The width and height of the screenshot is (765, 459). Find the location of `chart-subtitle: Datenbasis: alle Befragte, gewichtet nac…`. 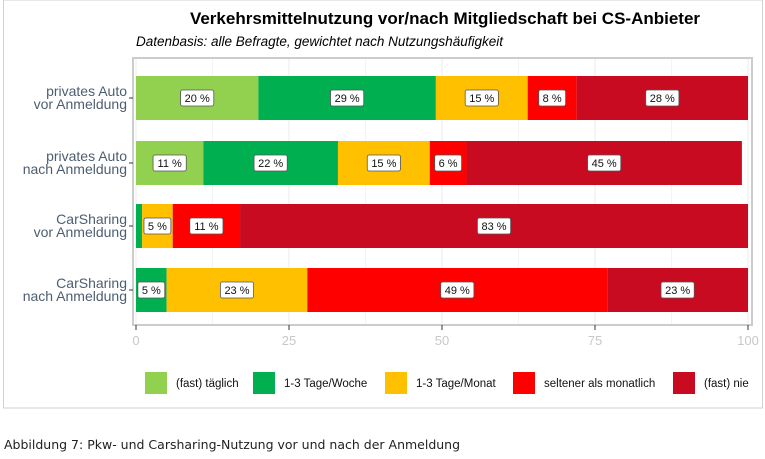

chart-subtitle: Datenbasis: alle Befragte, gewichtet nac… is located at coordinates (320, 41).